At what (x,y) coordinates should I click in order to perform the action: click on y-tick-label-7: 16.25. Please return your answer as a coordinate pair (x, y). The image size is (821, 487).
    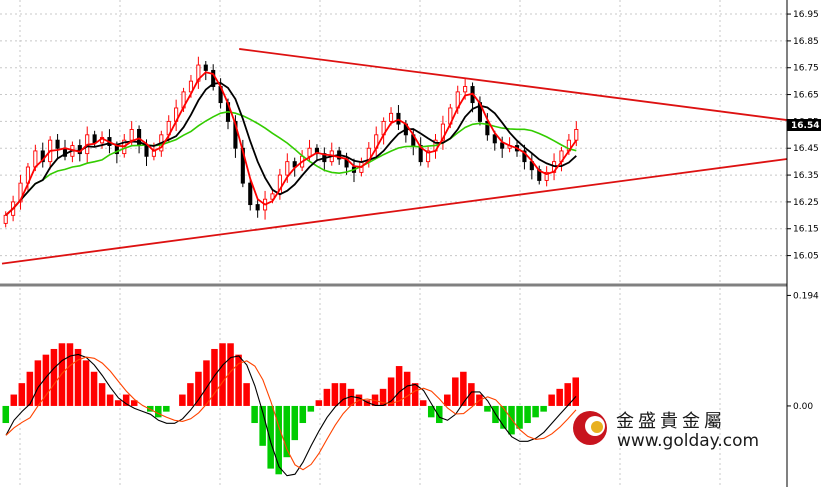
    Looking at the image, I should click on (806, 203).